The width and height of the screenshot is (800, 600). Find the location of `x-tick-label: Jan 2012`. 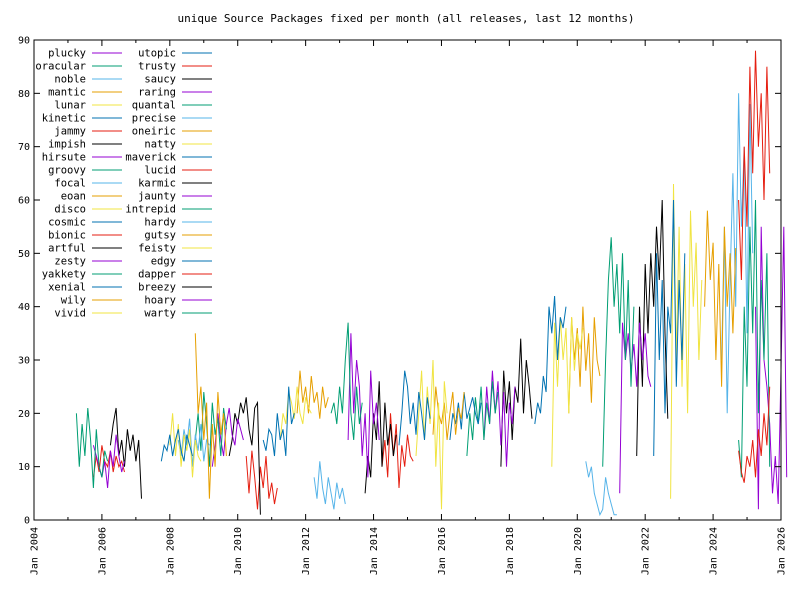

x-tick-label: Jan 2012 is located at coordinates (306, 551).